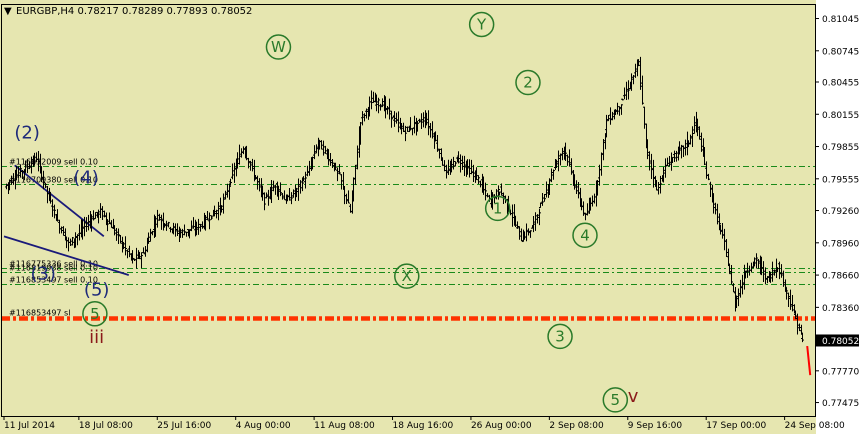 This screenshot has height=434, width=859. I want to click on current-price-badge, so click(837, 340).